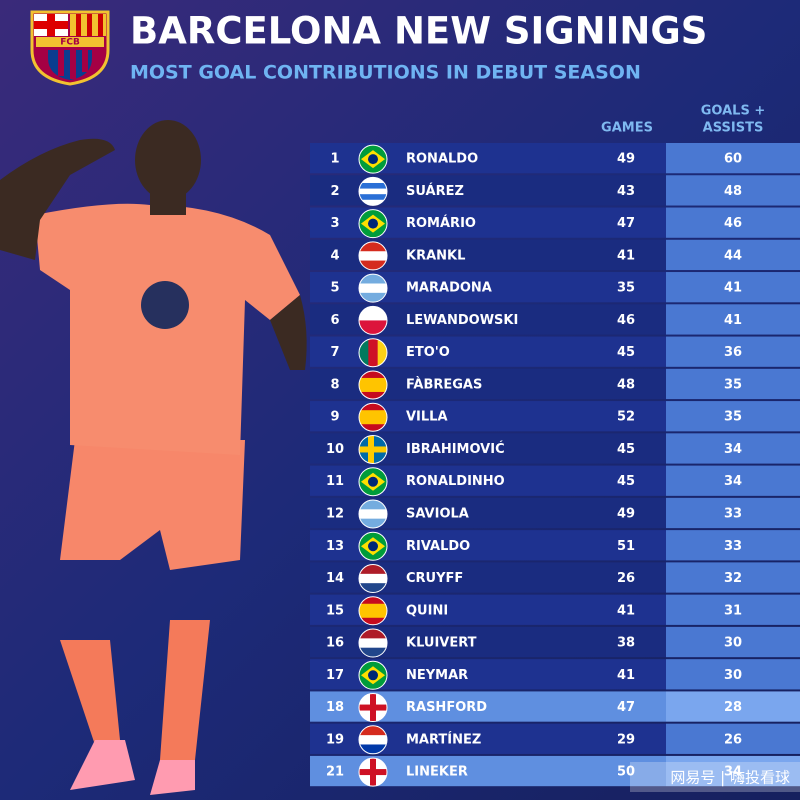 This screenshot has width=800, height=804. I want to click on rank: 16, so click(335, 643).